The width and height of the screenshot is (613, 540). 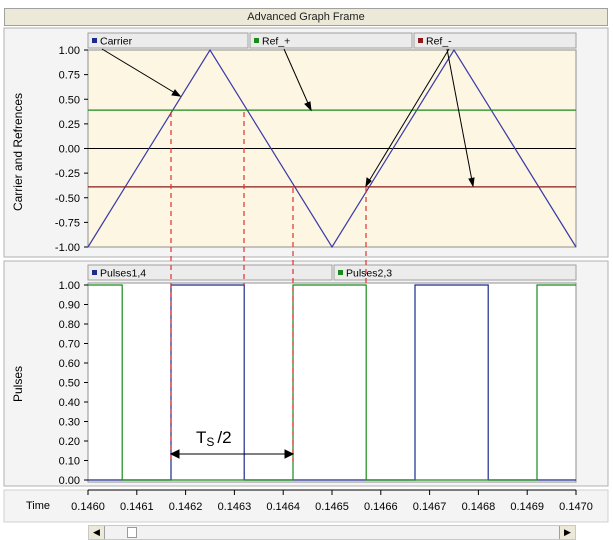 What do you see at coordinates (283, 507) in the screenshot?
I see `x-tick-label: 0.1464` at bounding box center [283, 507].